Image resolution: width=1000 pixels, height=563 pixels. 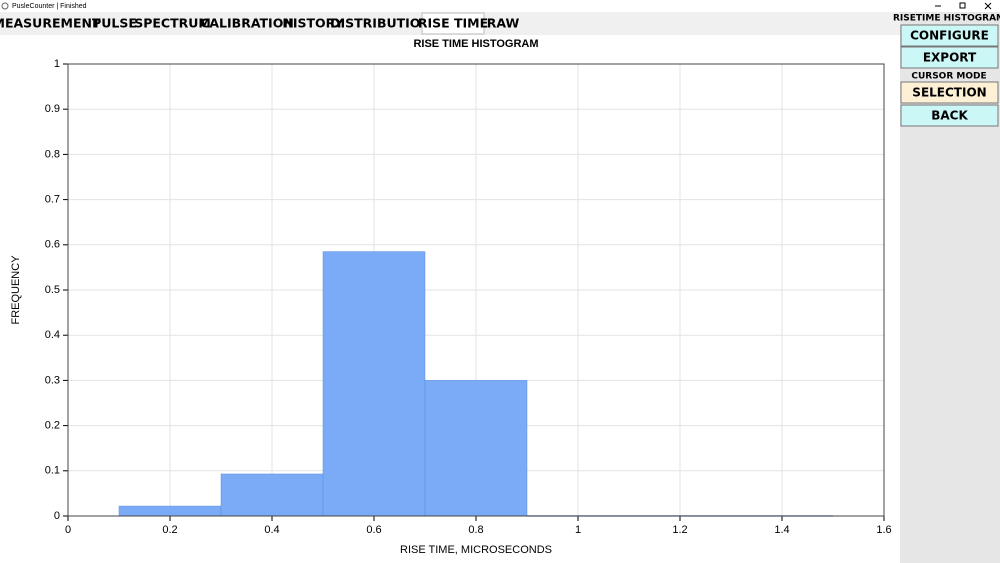 What do you see at coordinates (271, 530) in the screenshot?
I see `x-tick-label: 0.4` at bounding box center [271, 530].